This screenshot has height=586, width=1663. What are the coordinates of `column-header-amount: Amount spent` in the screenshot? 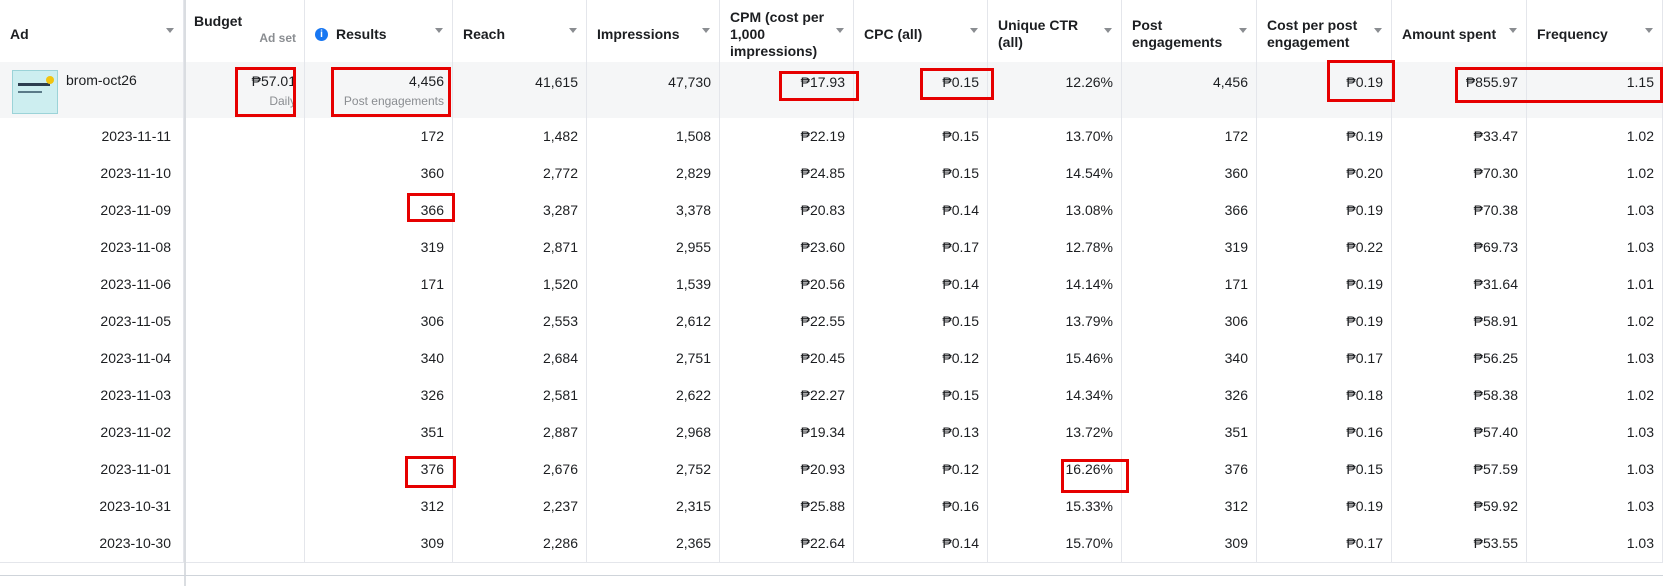 It's located at (1459, 31).